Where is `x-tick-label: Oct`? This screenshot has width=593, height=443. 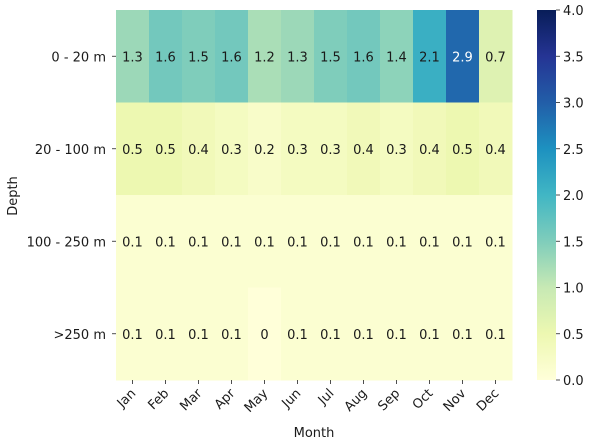
x-tick-label: Oct is located at coordinates (423, 399).